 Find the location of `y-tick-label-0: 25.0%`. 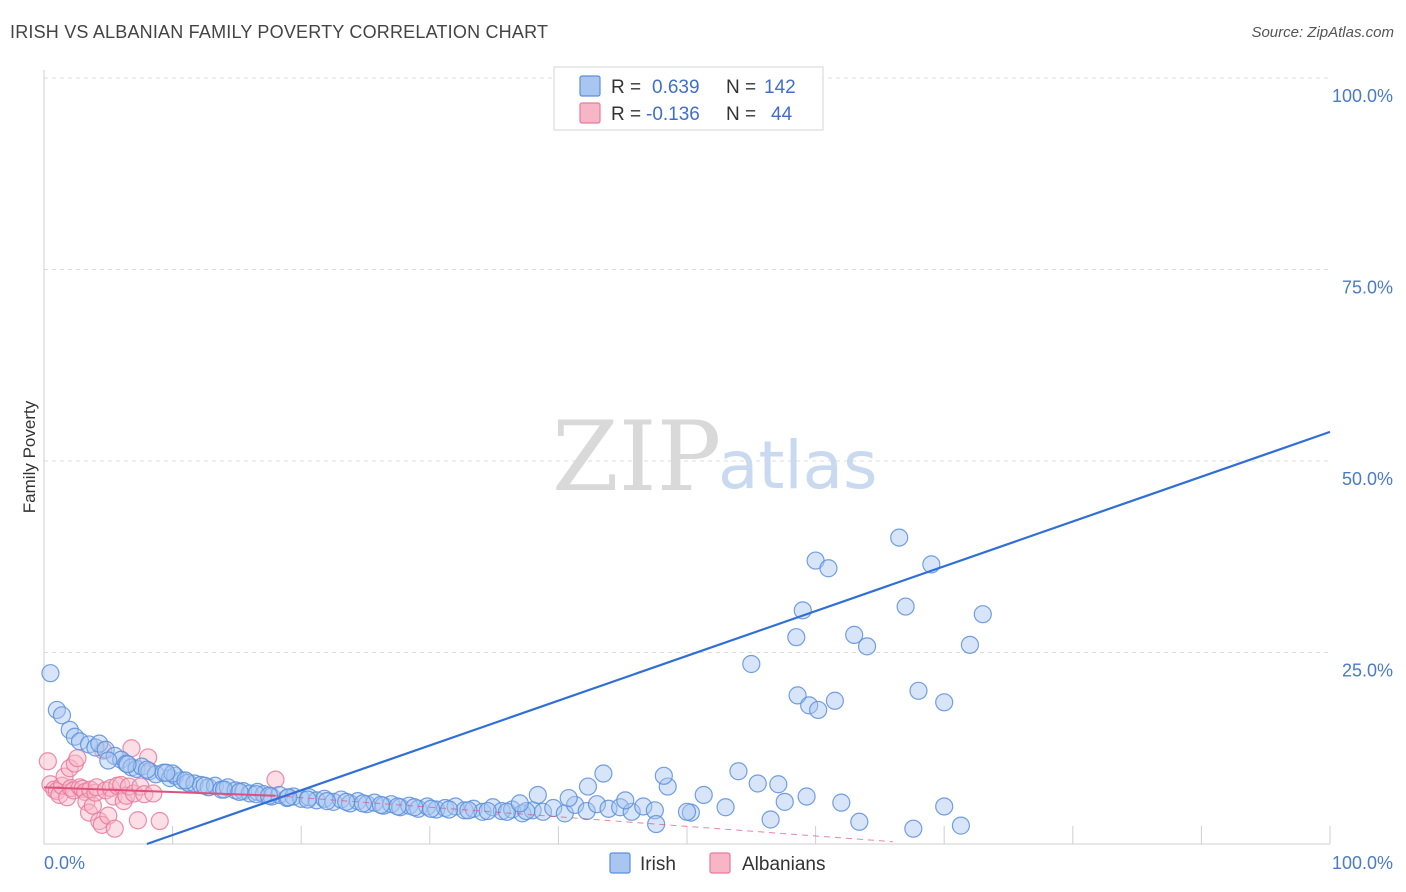

y-tick-label-0: 25.0% is located at coordinates (1367, 671).